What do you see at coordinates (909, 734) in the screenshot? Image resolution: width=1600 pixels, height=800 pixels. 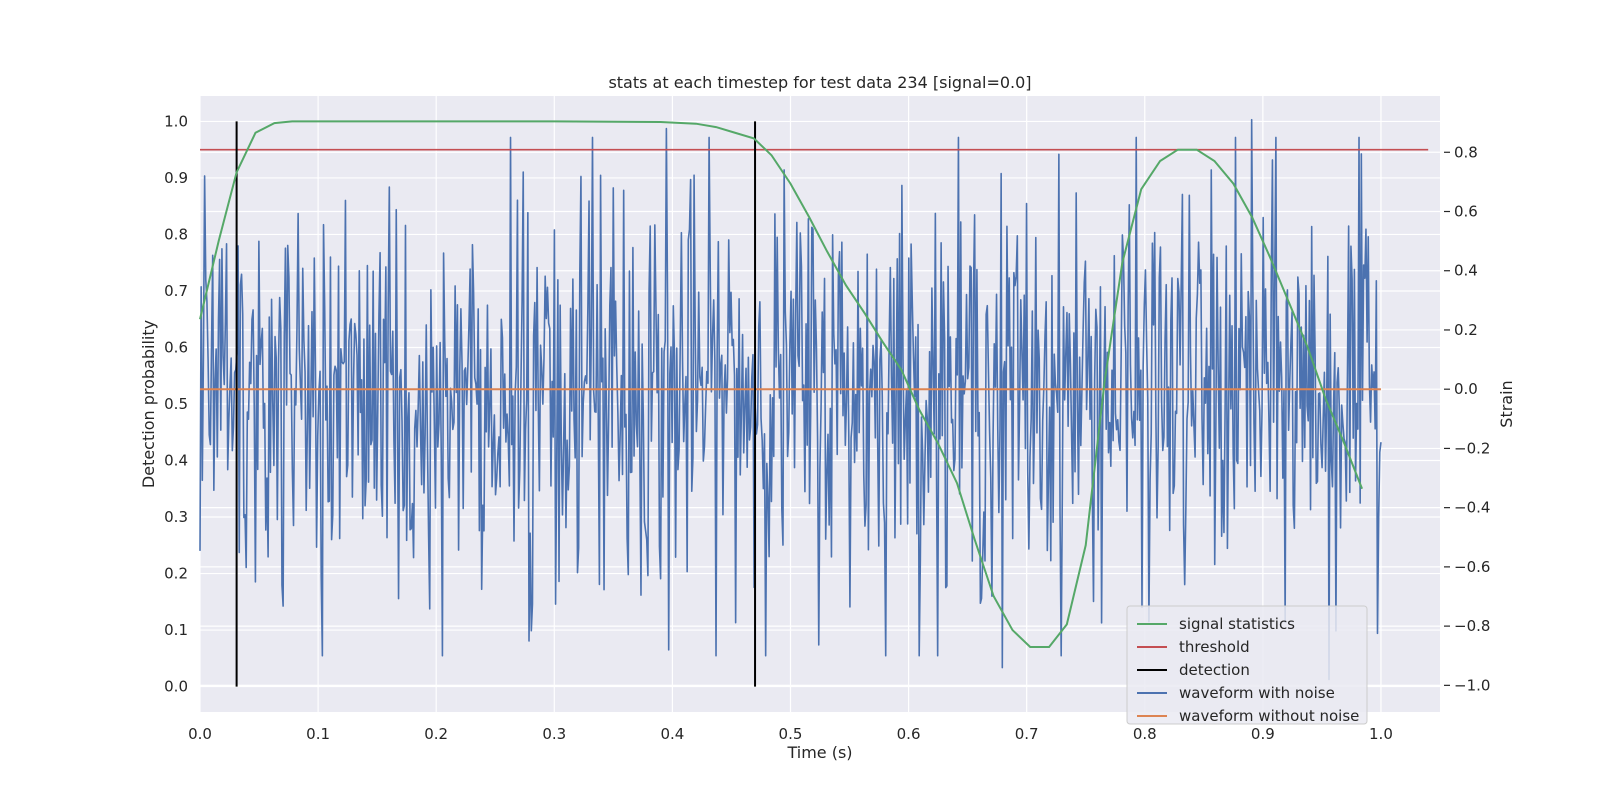 I see `x-tick-label-6: 0.6` at bounding box center [909, 734].